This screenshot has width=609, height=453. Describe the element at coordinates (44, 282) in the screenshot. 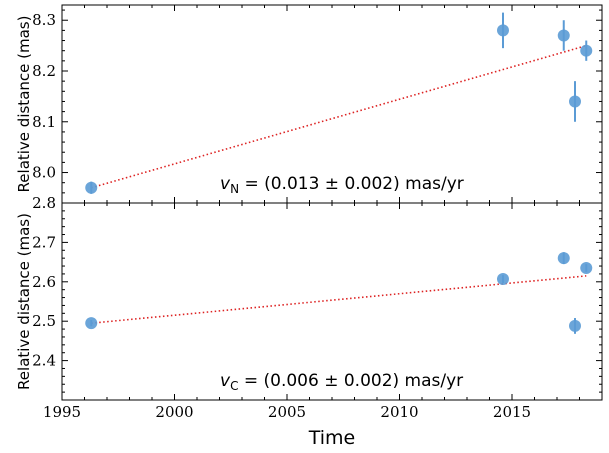

I see `y-tick-label-bottom: 2.6` at that location.